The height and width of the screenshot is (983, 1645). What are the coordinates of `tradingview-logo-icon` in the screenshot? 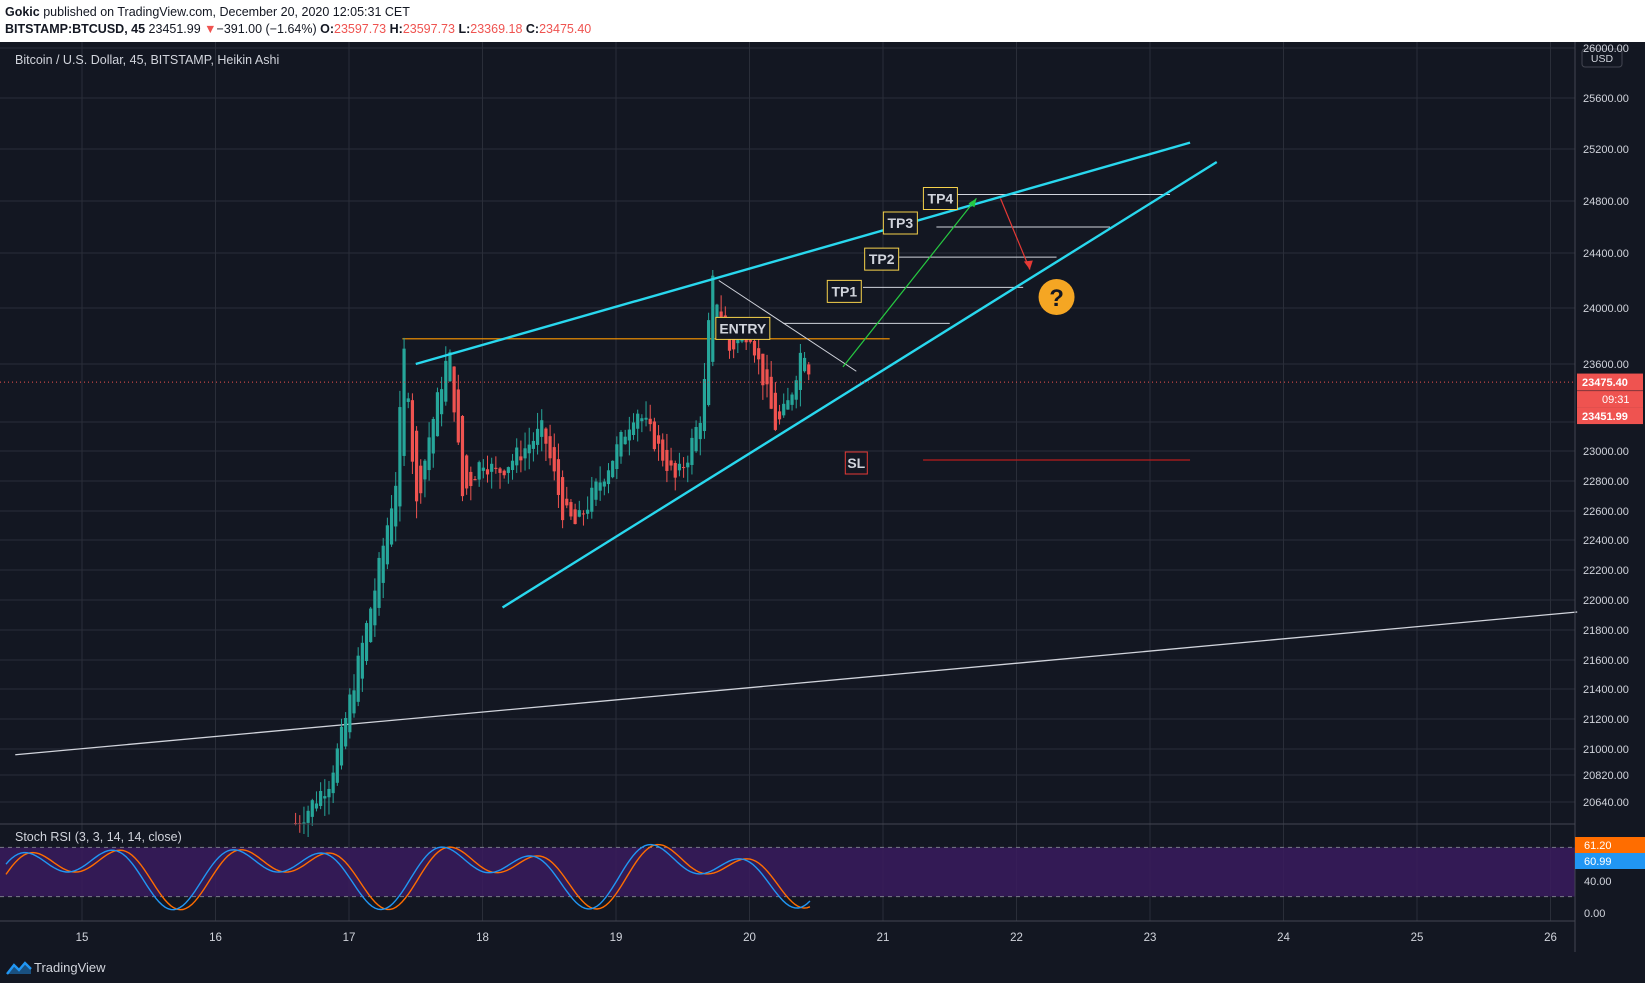 It's located at (19, 968).